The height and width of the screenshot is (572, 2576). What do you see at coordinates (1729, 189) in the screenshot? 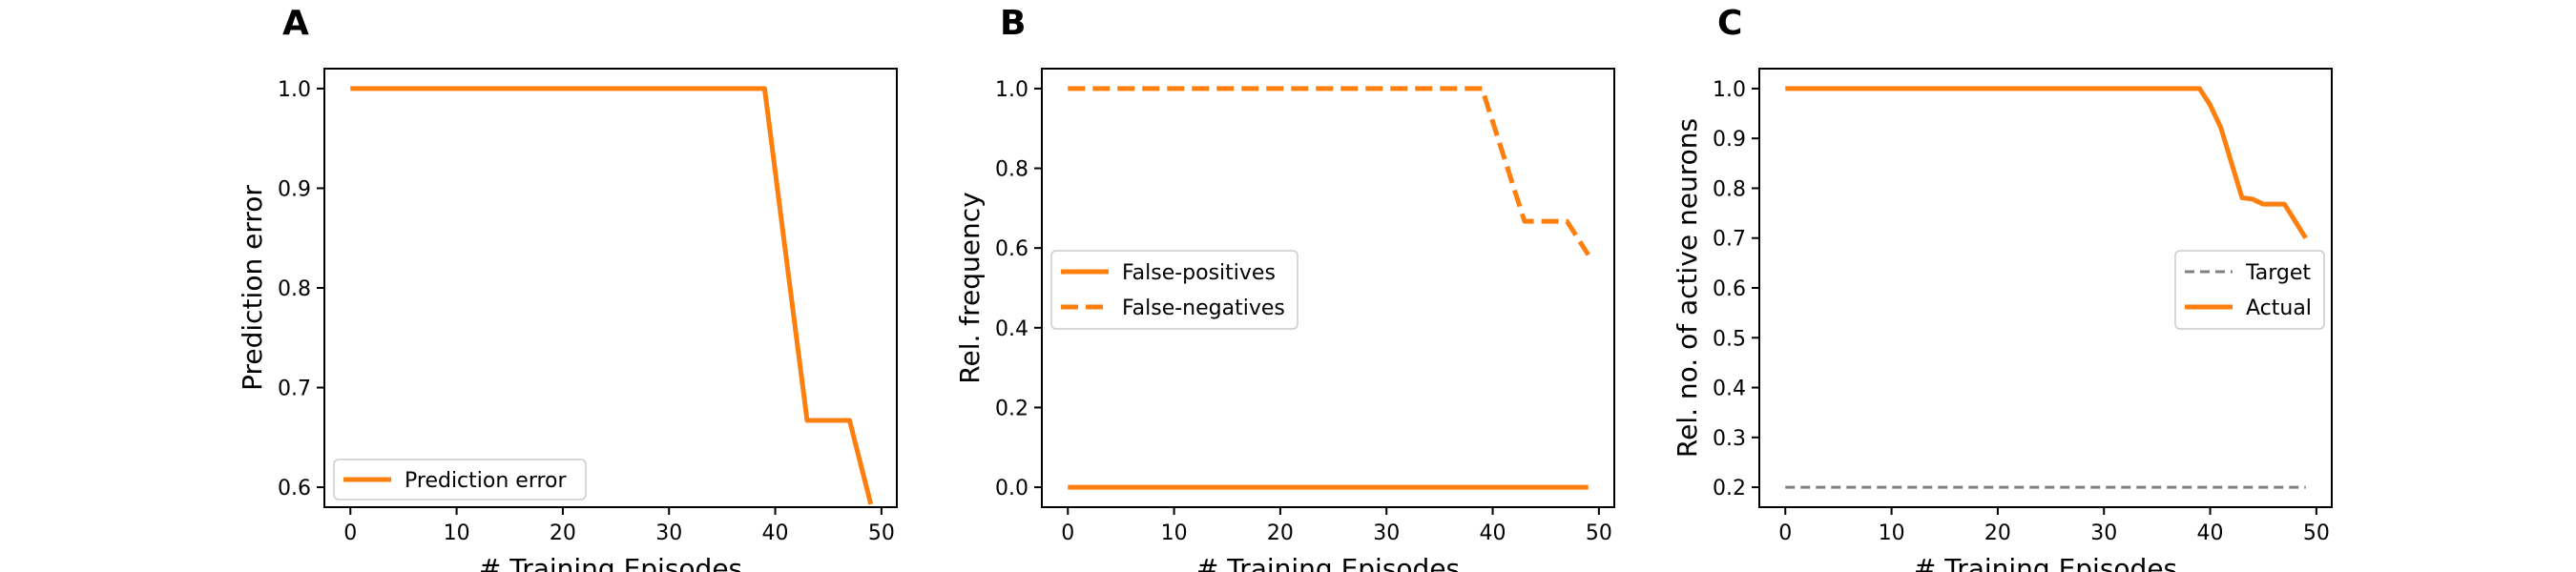
I see `panel-c-ytick-label-6: 0.8` at bounding box center [1729, 189].